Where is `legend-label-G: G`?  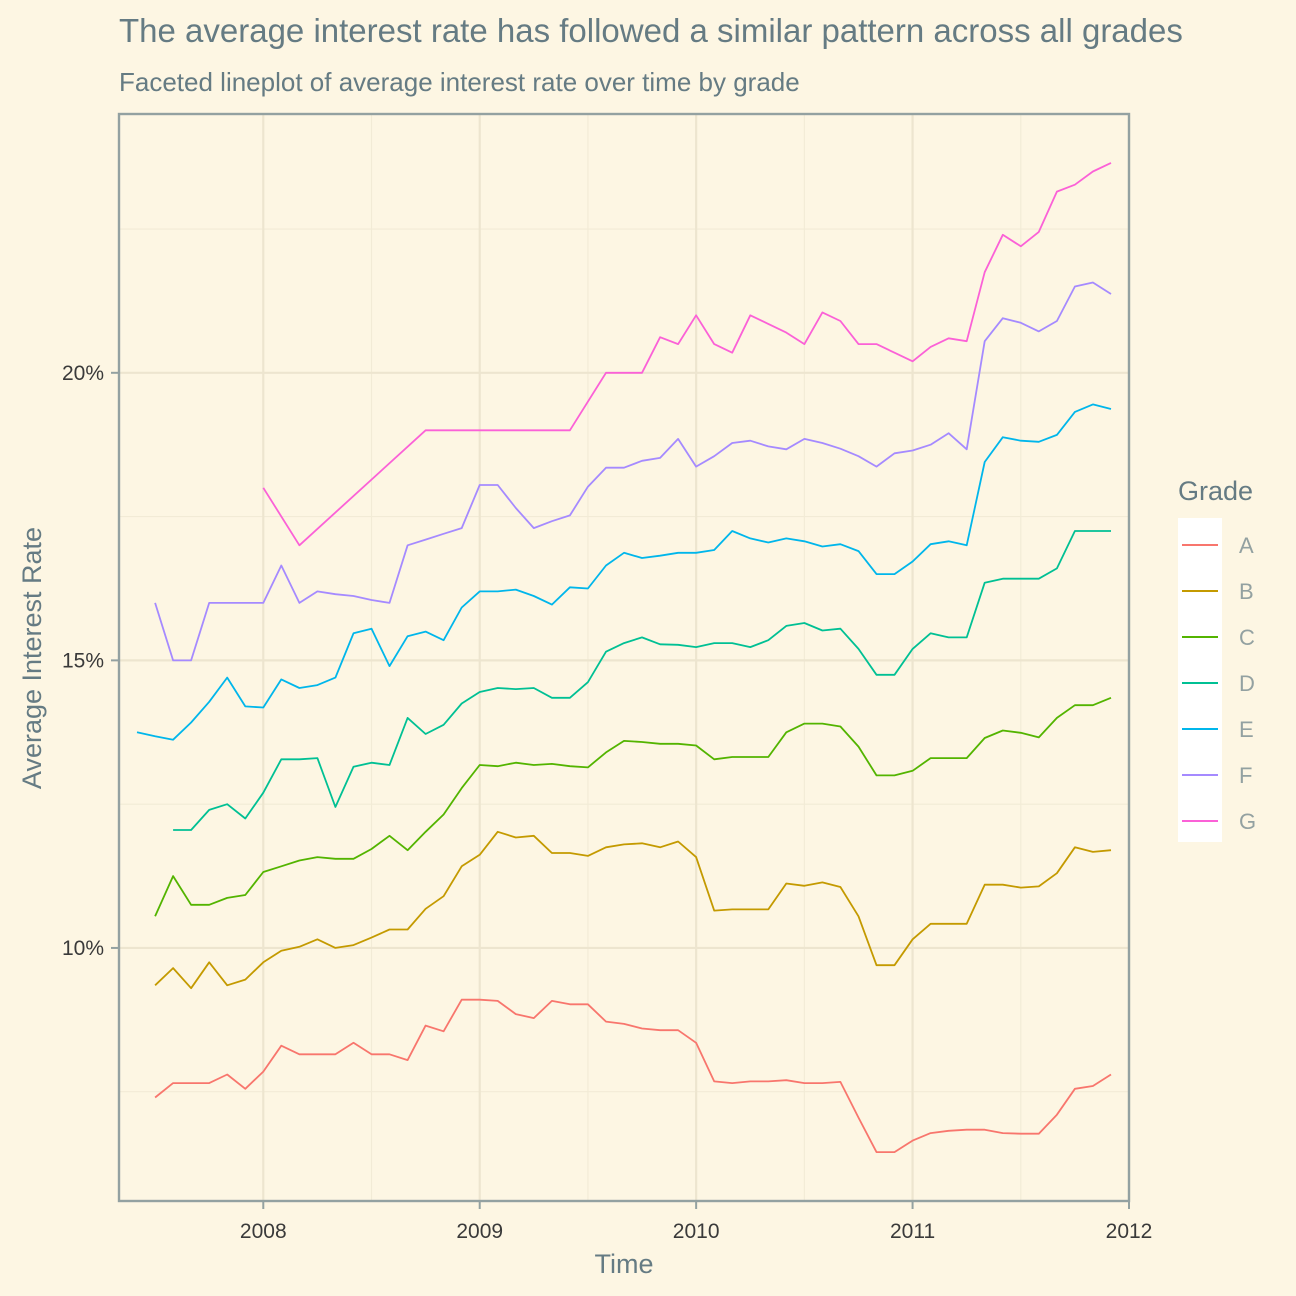
legend-label-G: G is located at coordinates (1247, 821).